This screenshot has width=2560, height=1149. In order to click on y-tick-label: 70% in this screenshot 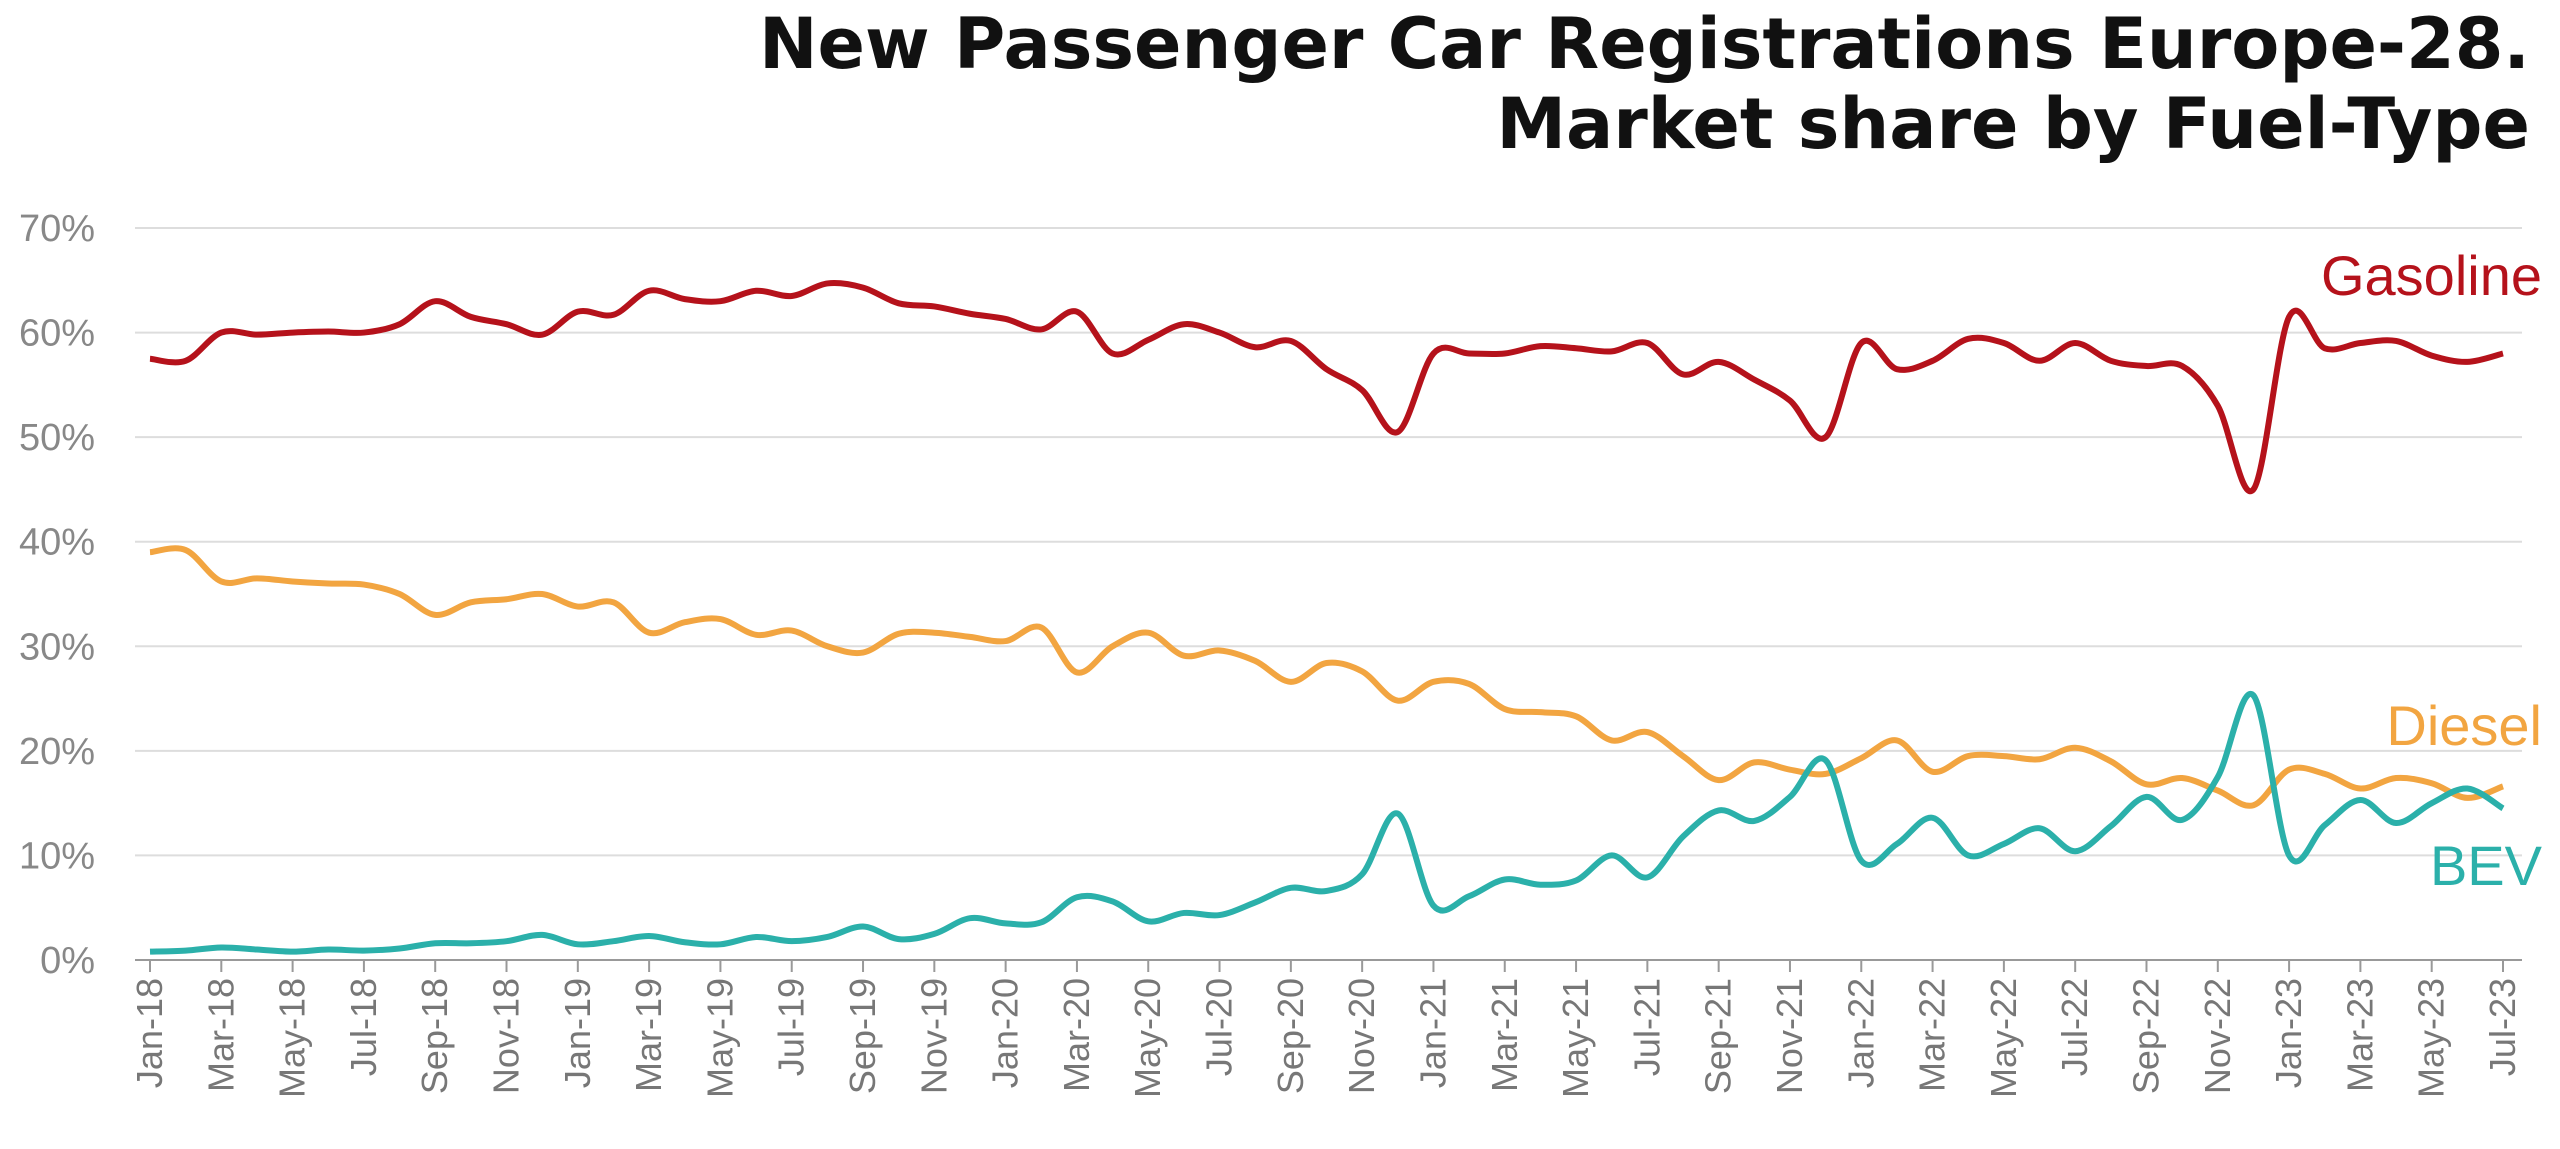, I will do `click(57, 229)`.